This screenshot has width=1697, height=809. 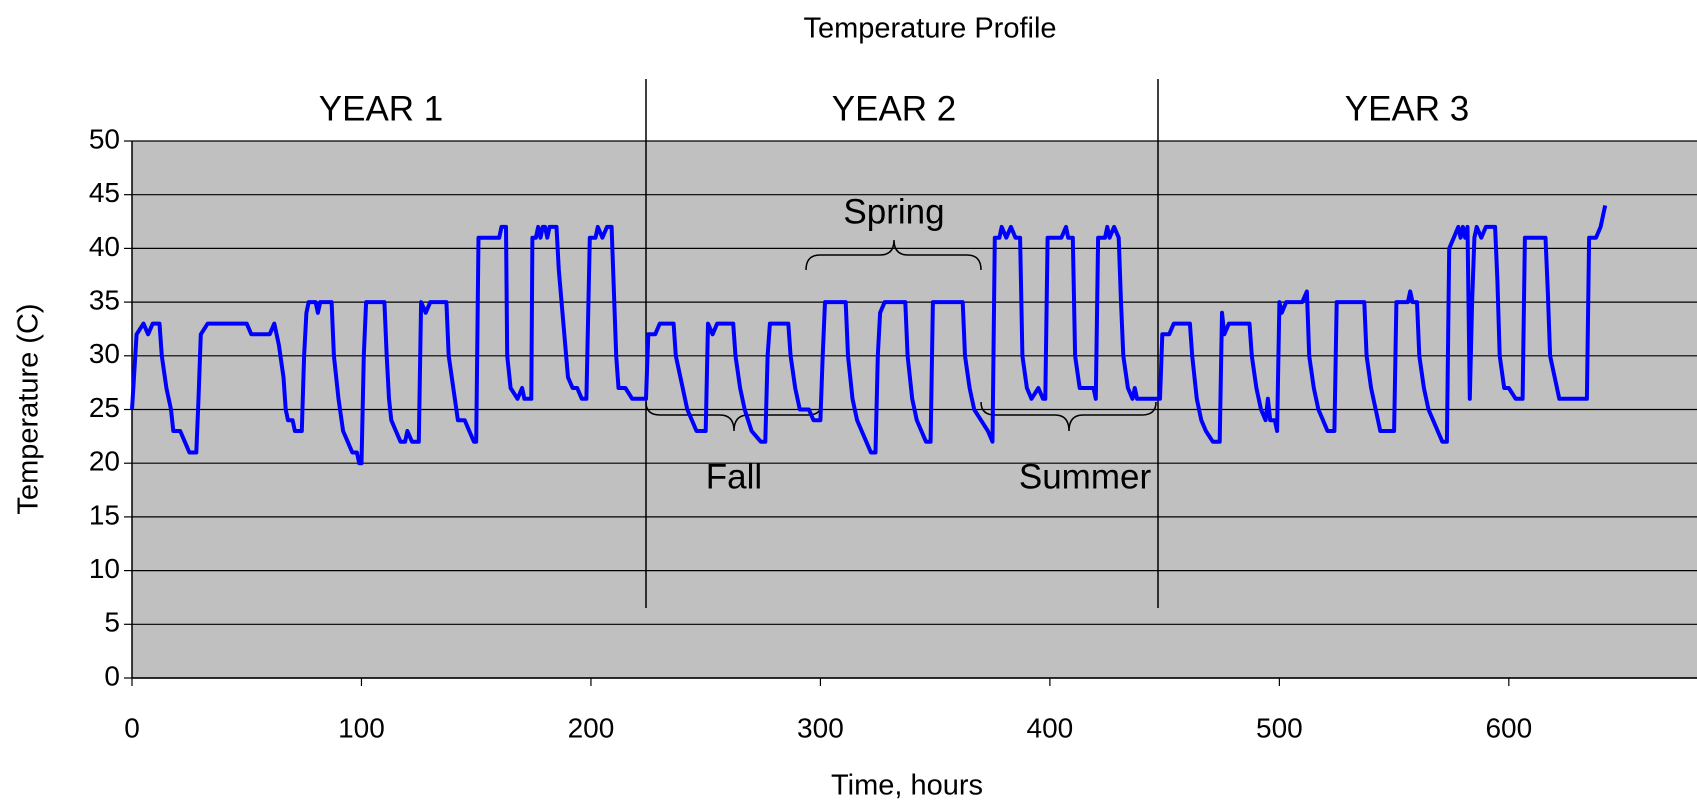 I want to click on y-tick-label: 10, so click(x=104, y=568).